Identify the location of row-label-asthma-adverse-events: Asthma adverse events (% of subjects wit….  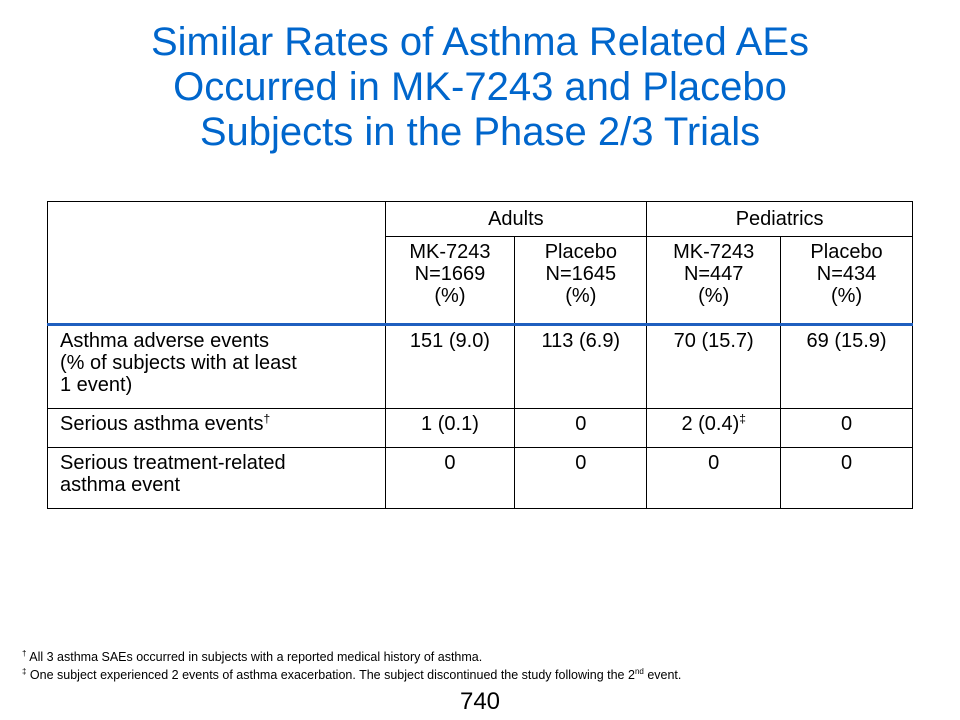
(216, 366).